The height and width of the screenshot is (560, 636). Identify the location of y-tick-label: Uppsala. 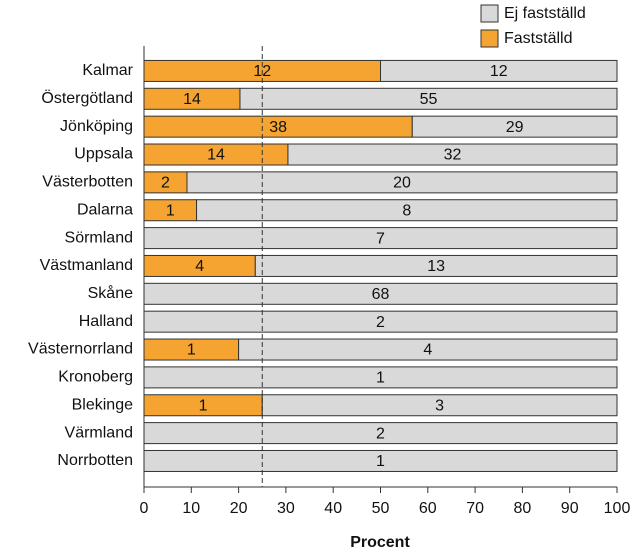
(103, 154).